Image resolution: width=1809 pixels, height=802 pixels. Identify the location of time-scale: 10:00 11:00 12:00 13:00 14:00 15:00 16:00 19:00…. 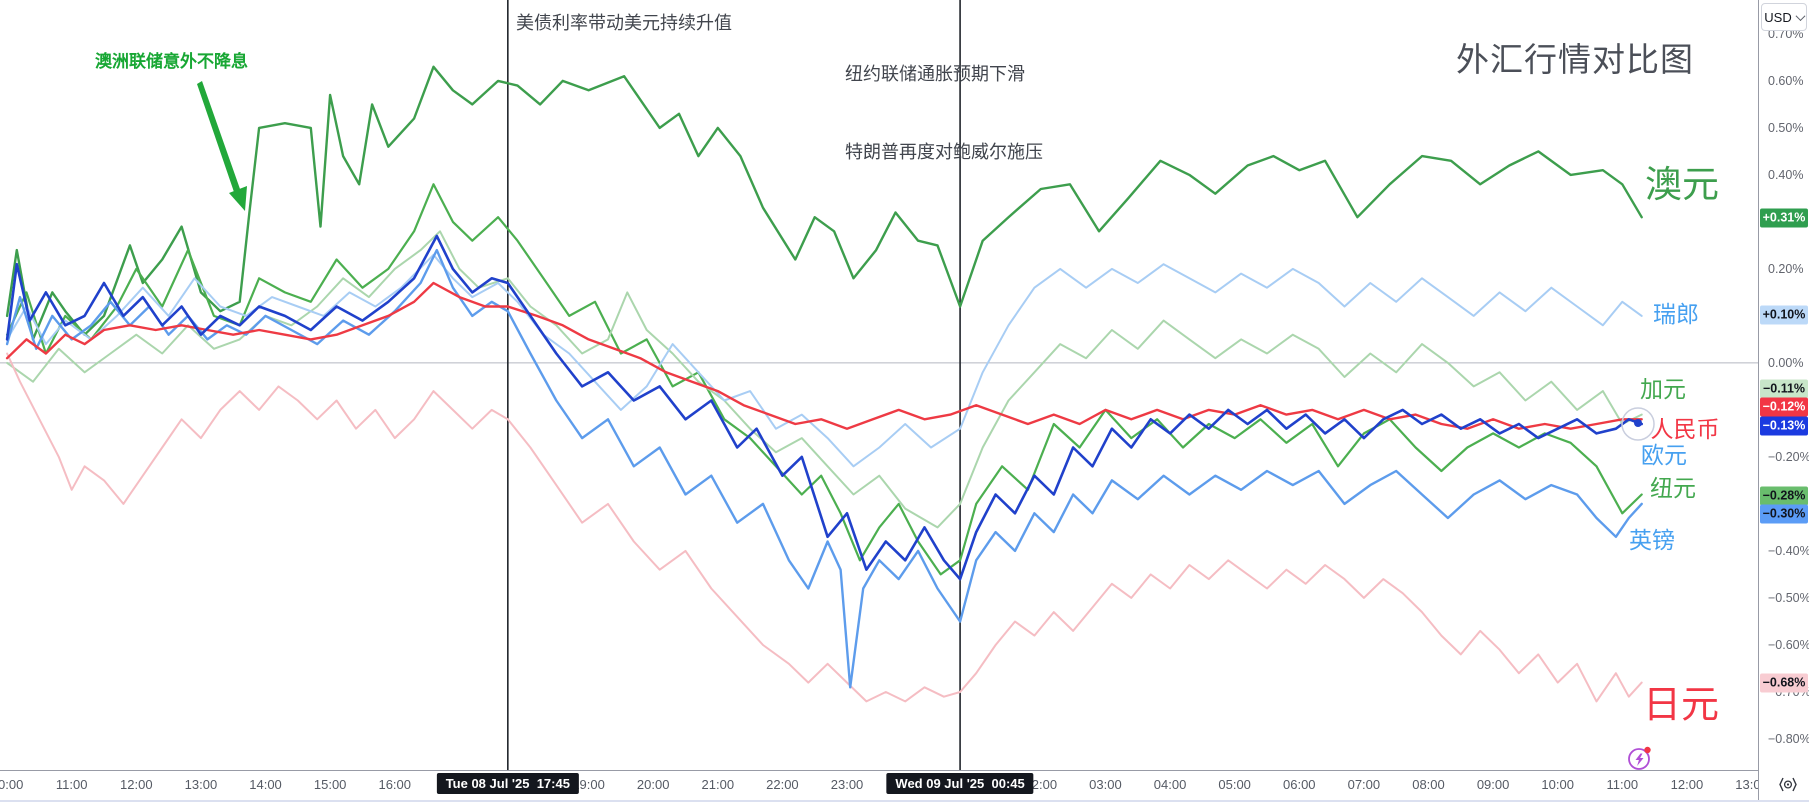
(879, 785).